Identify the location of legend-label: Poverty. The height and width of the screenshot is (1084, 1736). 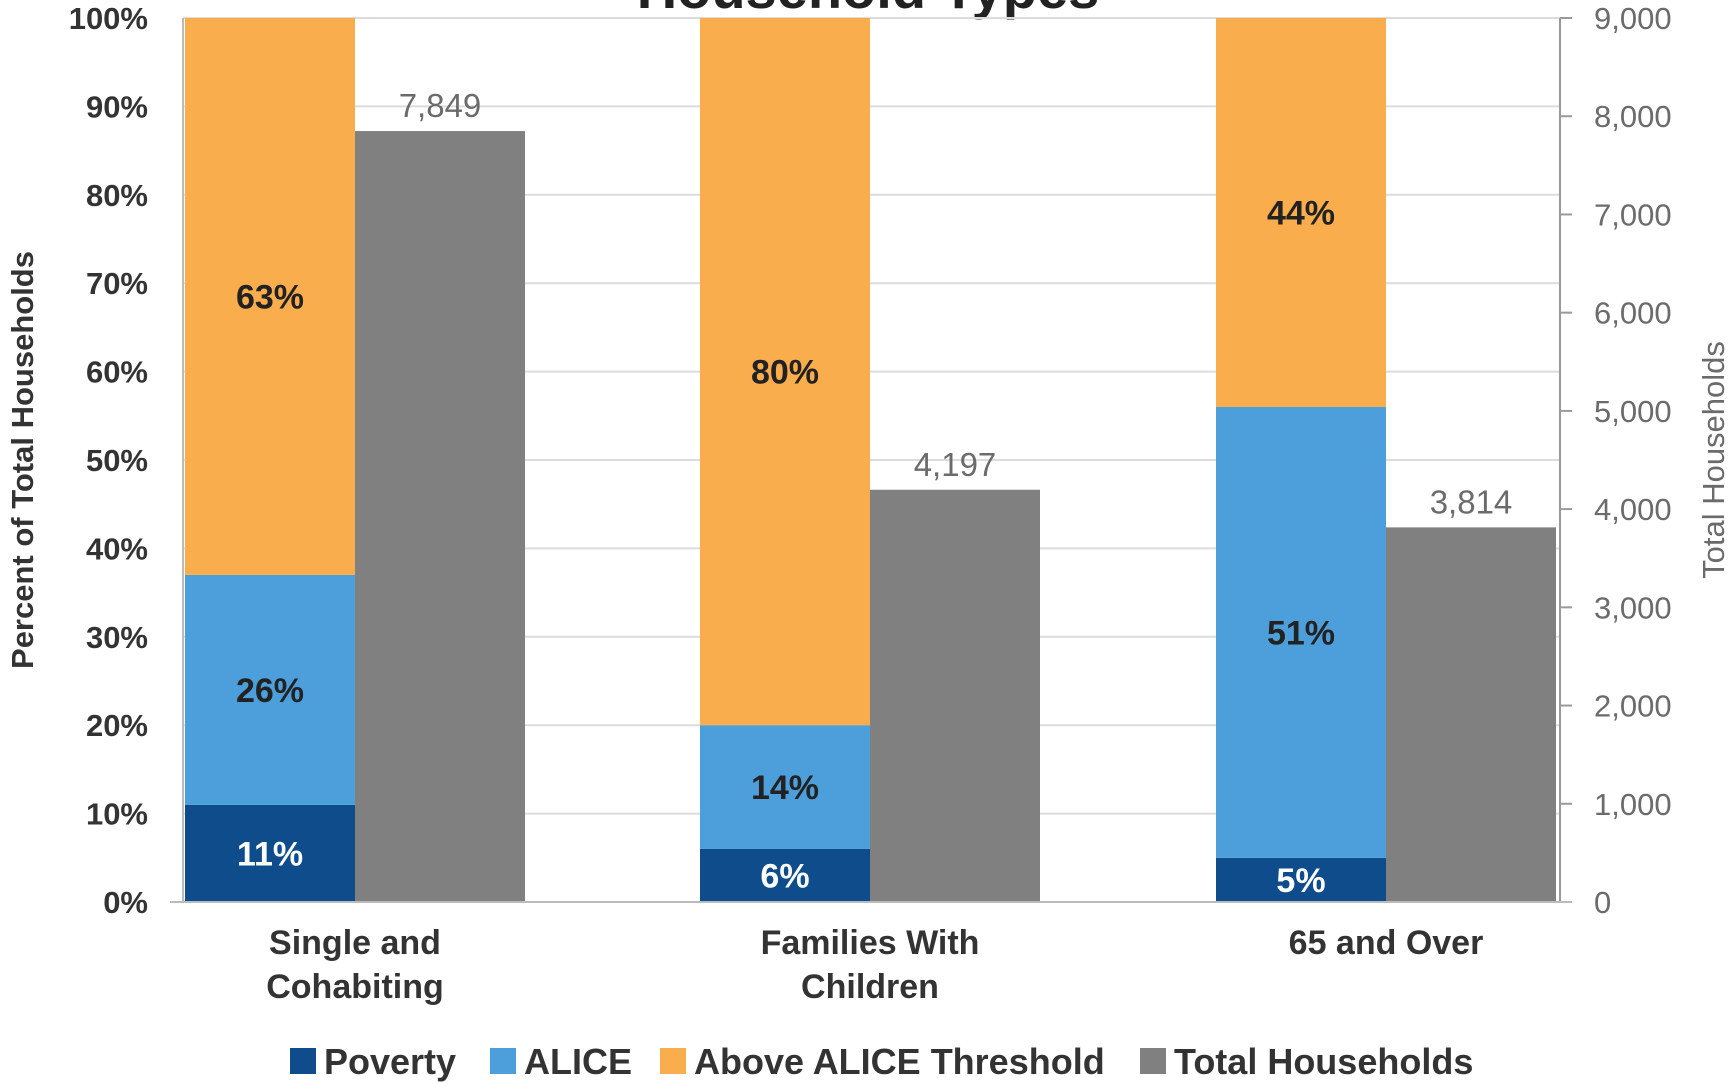
(390, 1061).